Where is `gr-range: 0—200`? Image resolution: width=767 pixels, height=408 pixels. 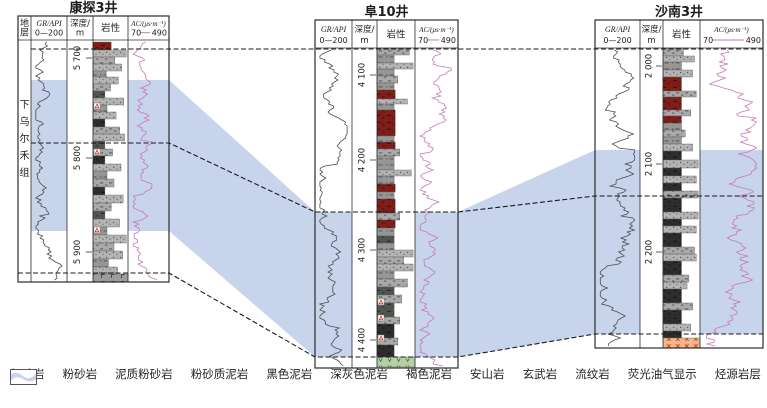 gr-range: 0—200 is located at coordinates (617, 40).